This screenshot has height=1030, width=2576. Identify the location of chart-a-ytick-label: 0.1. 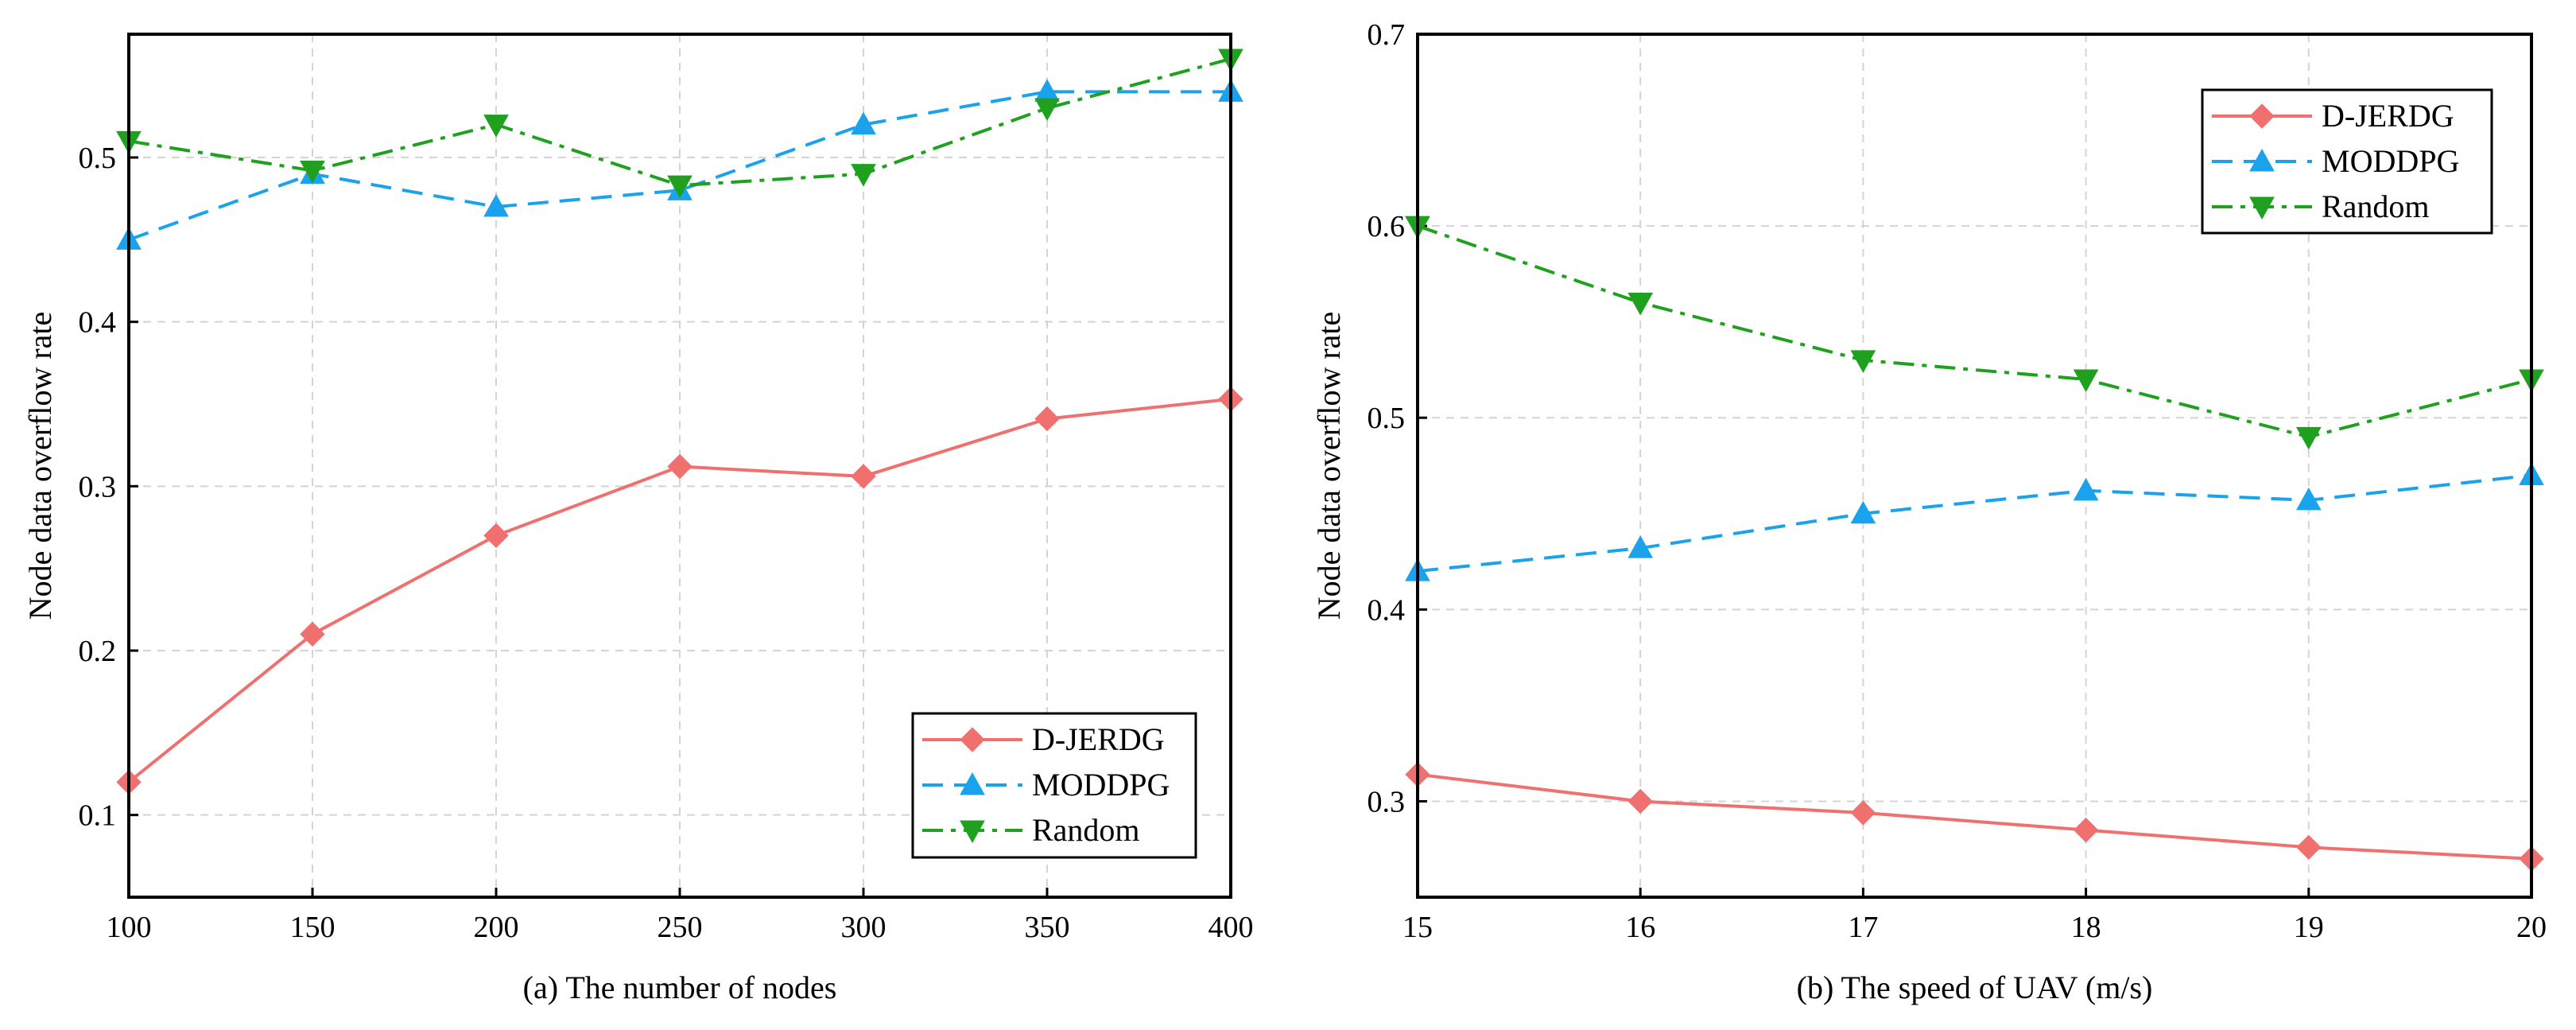
(98, 816).